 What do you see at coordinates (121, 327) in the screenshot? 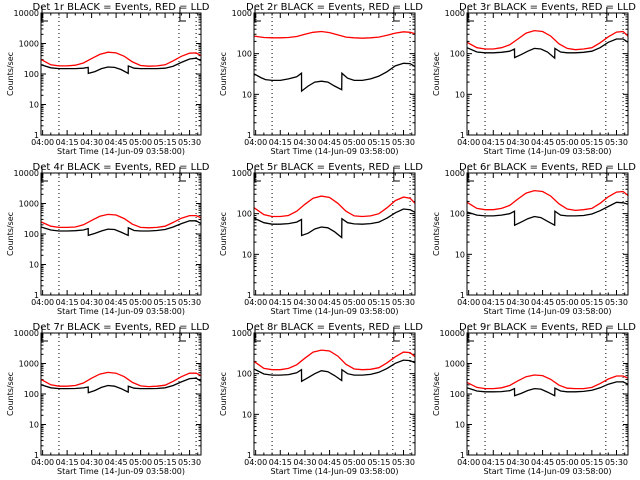
I see `panel-title: Det 7r BLACK = Events, RED = LLD` at bounding box center [121, 327].